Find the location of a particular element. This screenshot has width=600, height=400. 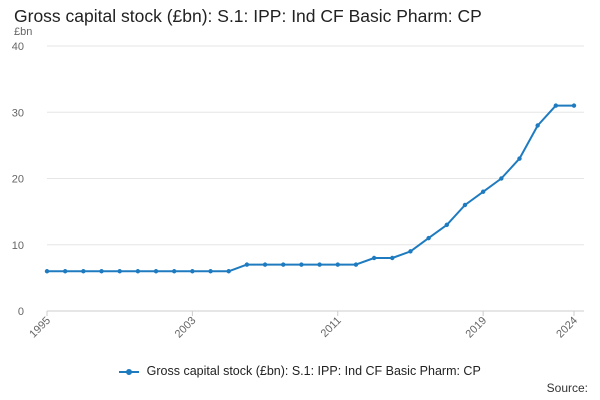

legend-swatch is located at coordinates (129, 372).